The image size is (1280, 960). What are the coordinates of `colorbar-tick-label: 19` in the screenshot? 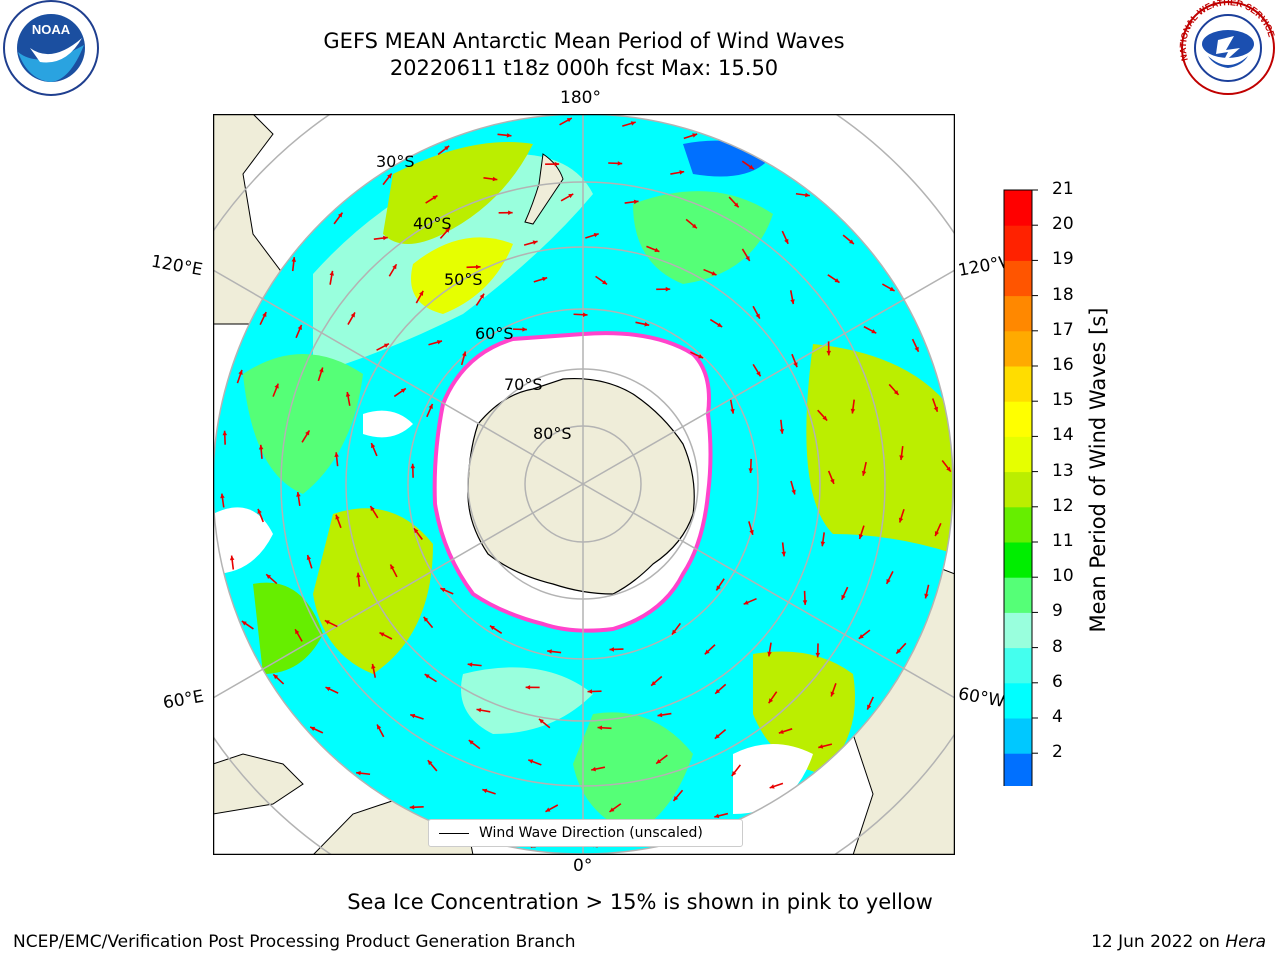 It's located at (1063, 259).